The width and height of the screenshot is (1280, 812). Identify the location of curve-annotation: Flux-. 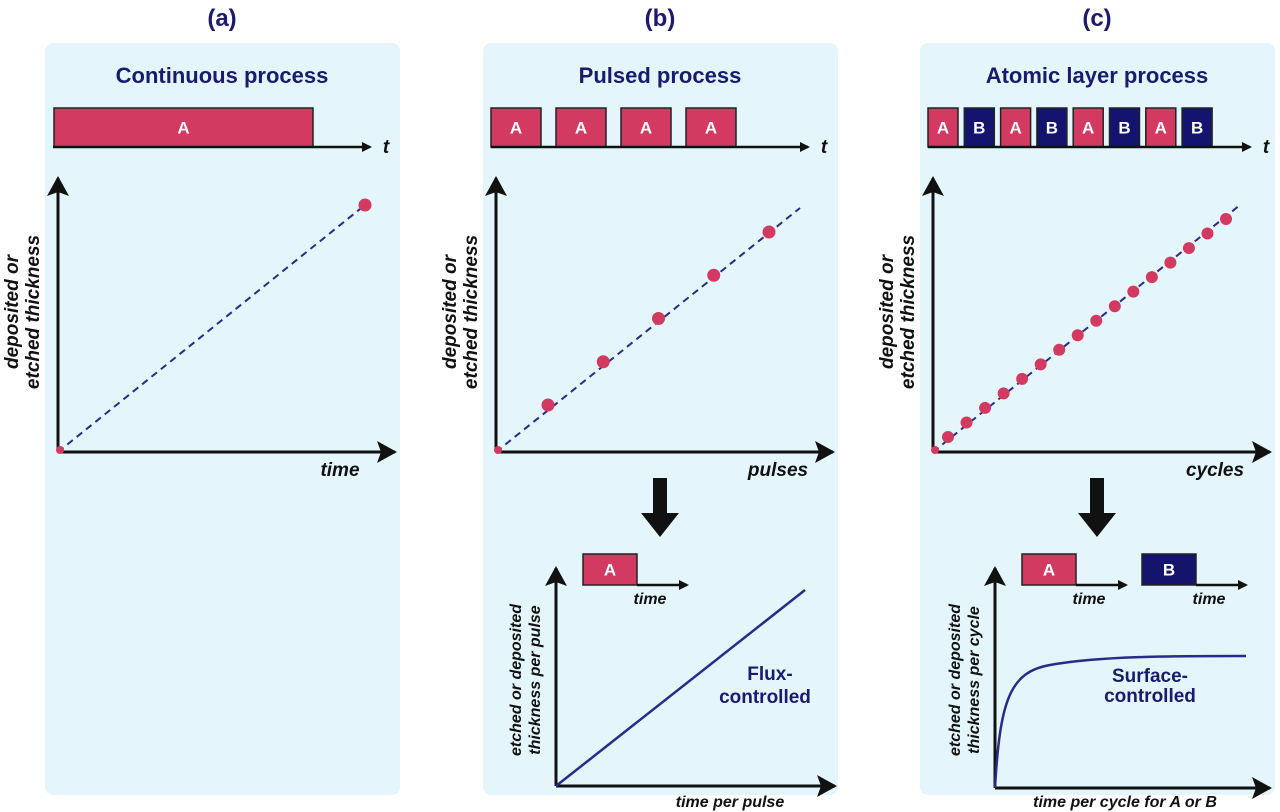
(769, 674).